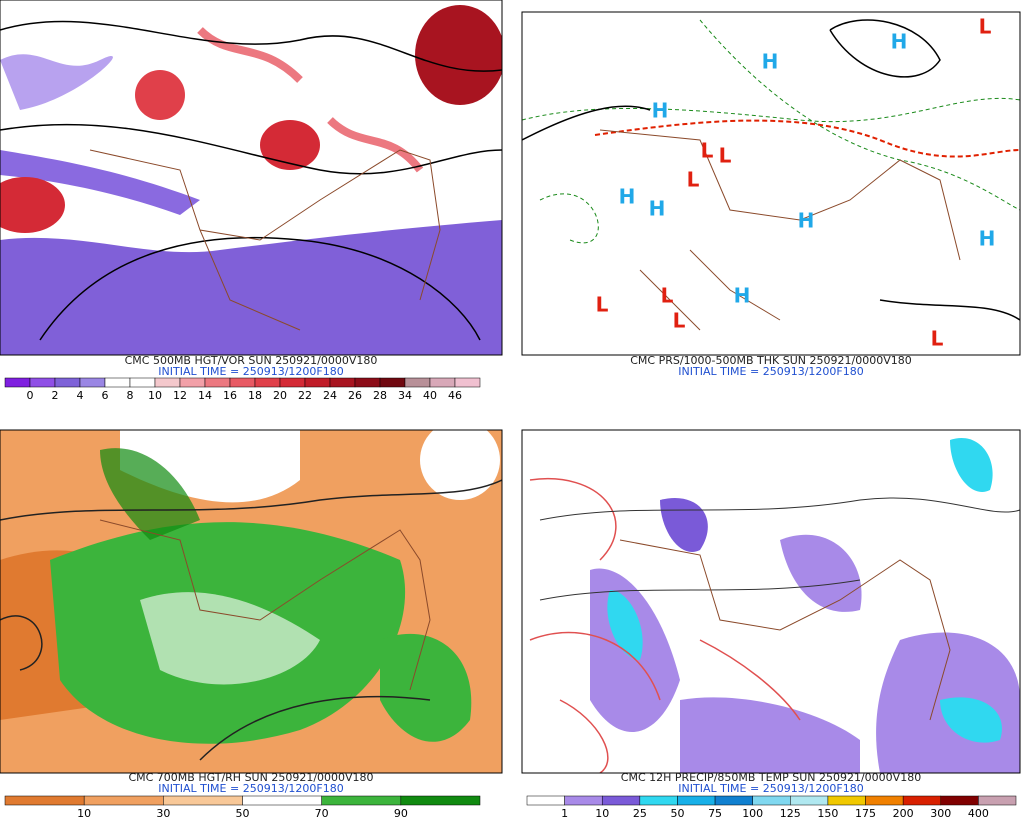 The height and width of the screenshot is (823, 1024). I want to click on colorbar-label: 0, so click(30, 395).